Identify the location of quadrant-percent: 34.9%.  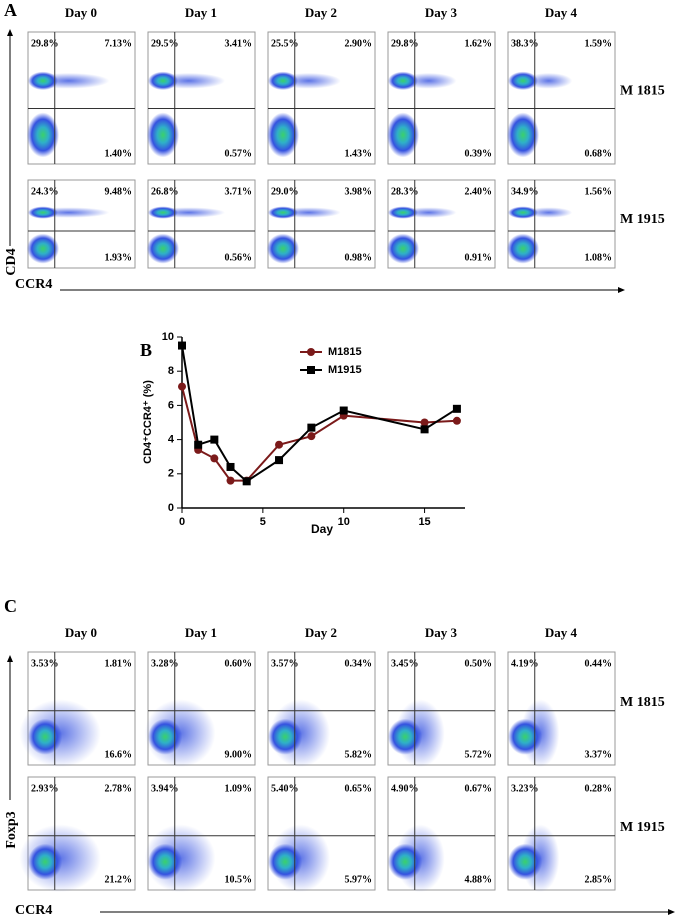
(525, 191).